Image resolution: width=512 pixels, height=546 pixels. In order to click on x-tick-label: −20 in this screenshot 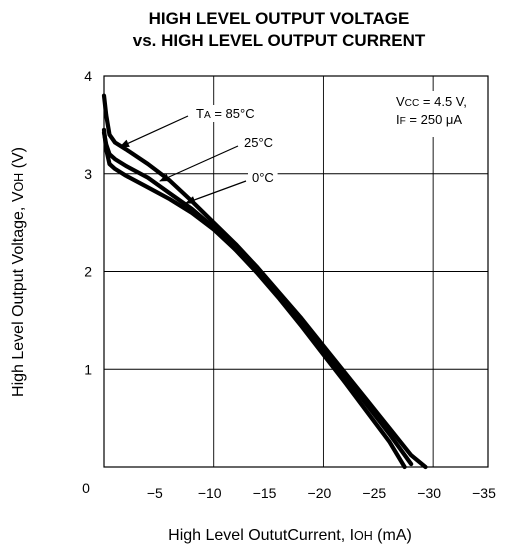, I will do `click(320, 493)`.